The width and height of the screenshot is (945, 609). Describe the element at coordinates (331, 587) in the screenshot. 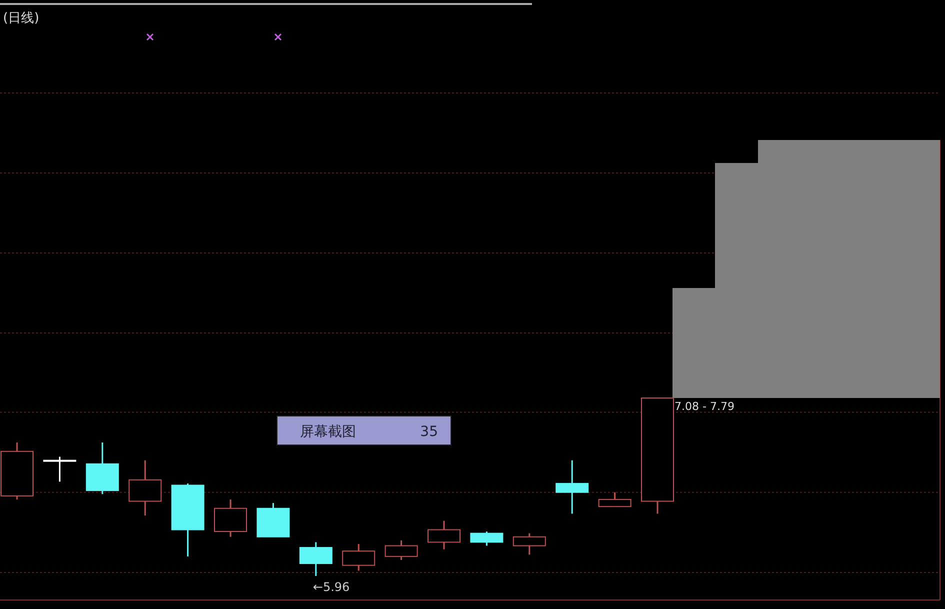

I see `text: ←5.96` at that location.